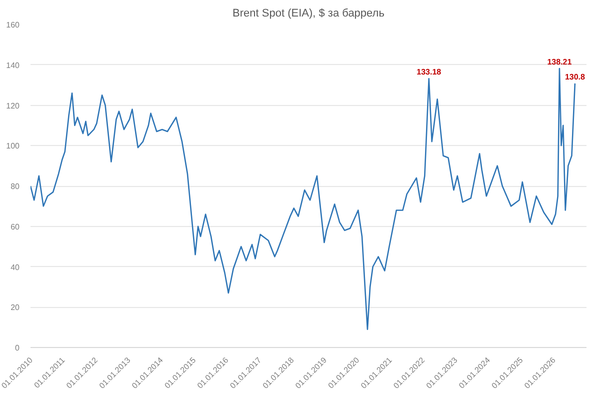  What do you see at coordinates (17, 348) in the screenshot?
I see `y-tick-label: 0` at bounding box center [17, 348].